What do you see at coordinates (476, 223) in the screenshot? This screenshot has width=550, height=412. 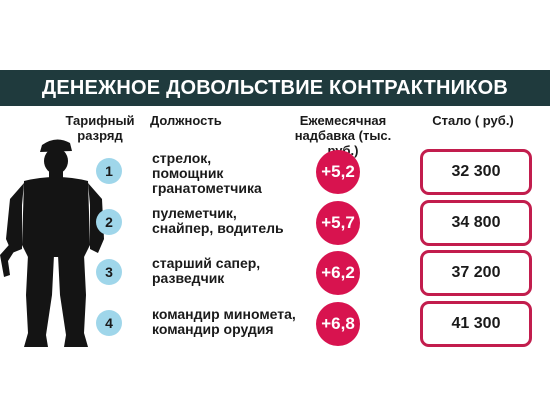 I see `total-value: 34 800` at bounding box center [476, 223].